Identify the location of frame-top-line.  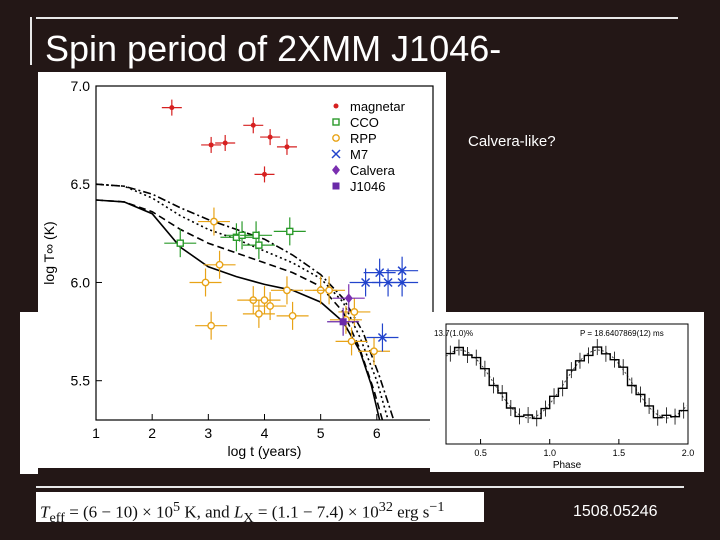
(357, 18).